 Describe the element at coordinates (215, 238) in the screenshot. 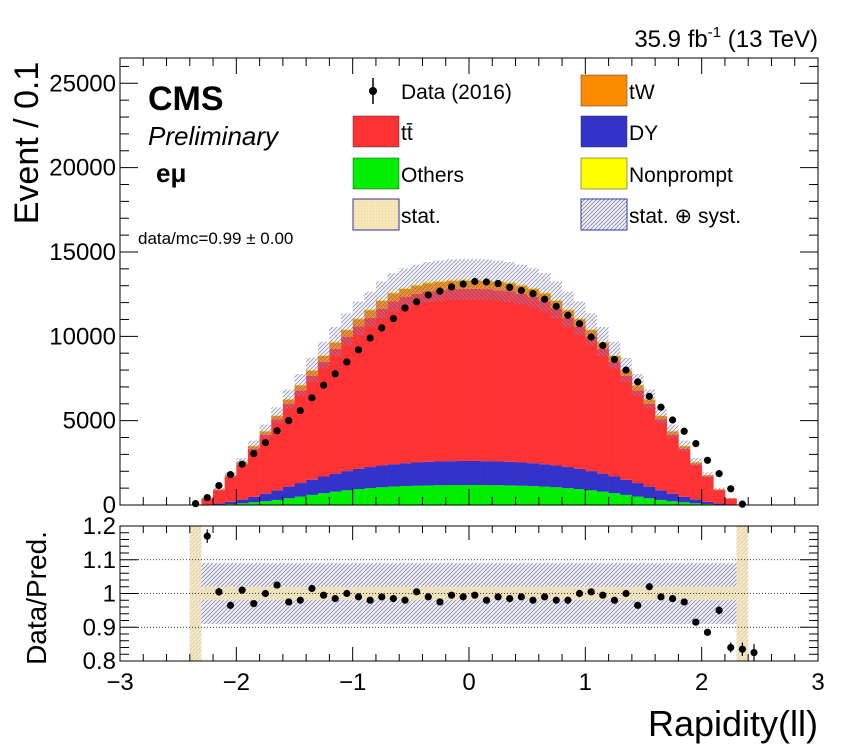

I see `data-mc-label: data/mc=0.99 ± 0.00` at that location.